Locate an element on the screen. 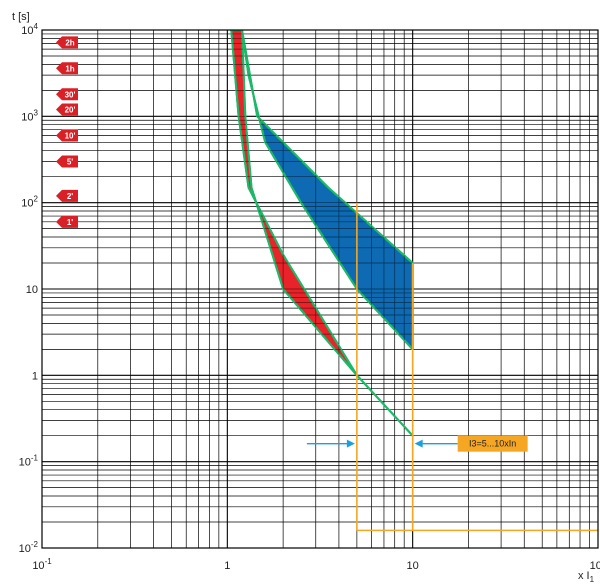 The width and height of the screenshot is (600, 585). x-axis-title-main: x I is located at coordinates (584, 576).